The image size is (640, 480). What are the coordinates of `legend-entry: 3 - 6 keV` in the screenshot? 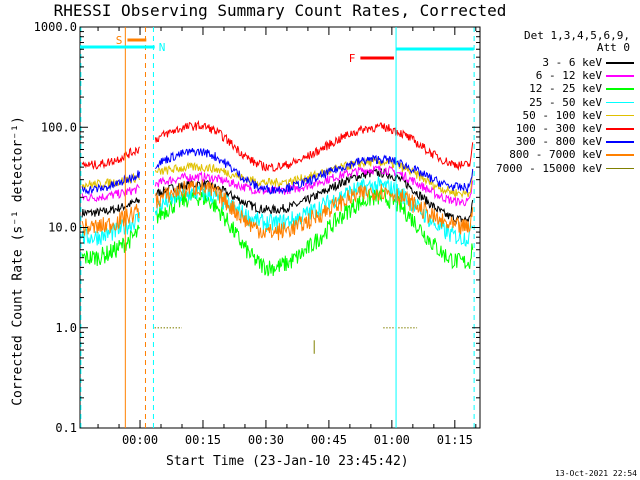 It's located at (555, 62).